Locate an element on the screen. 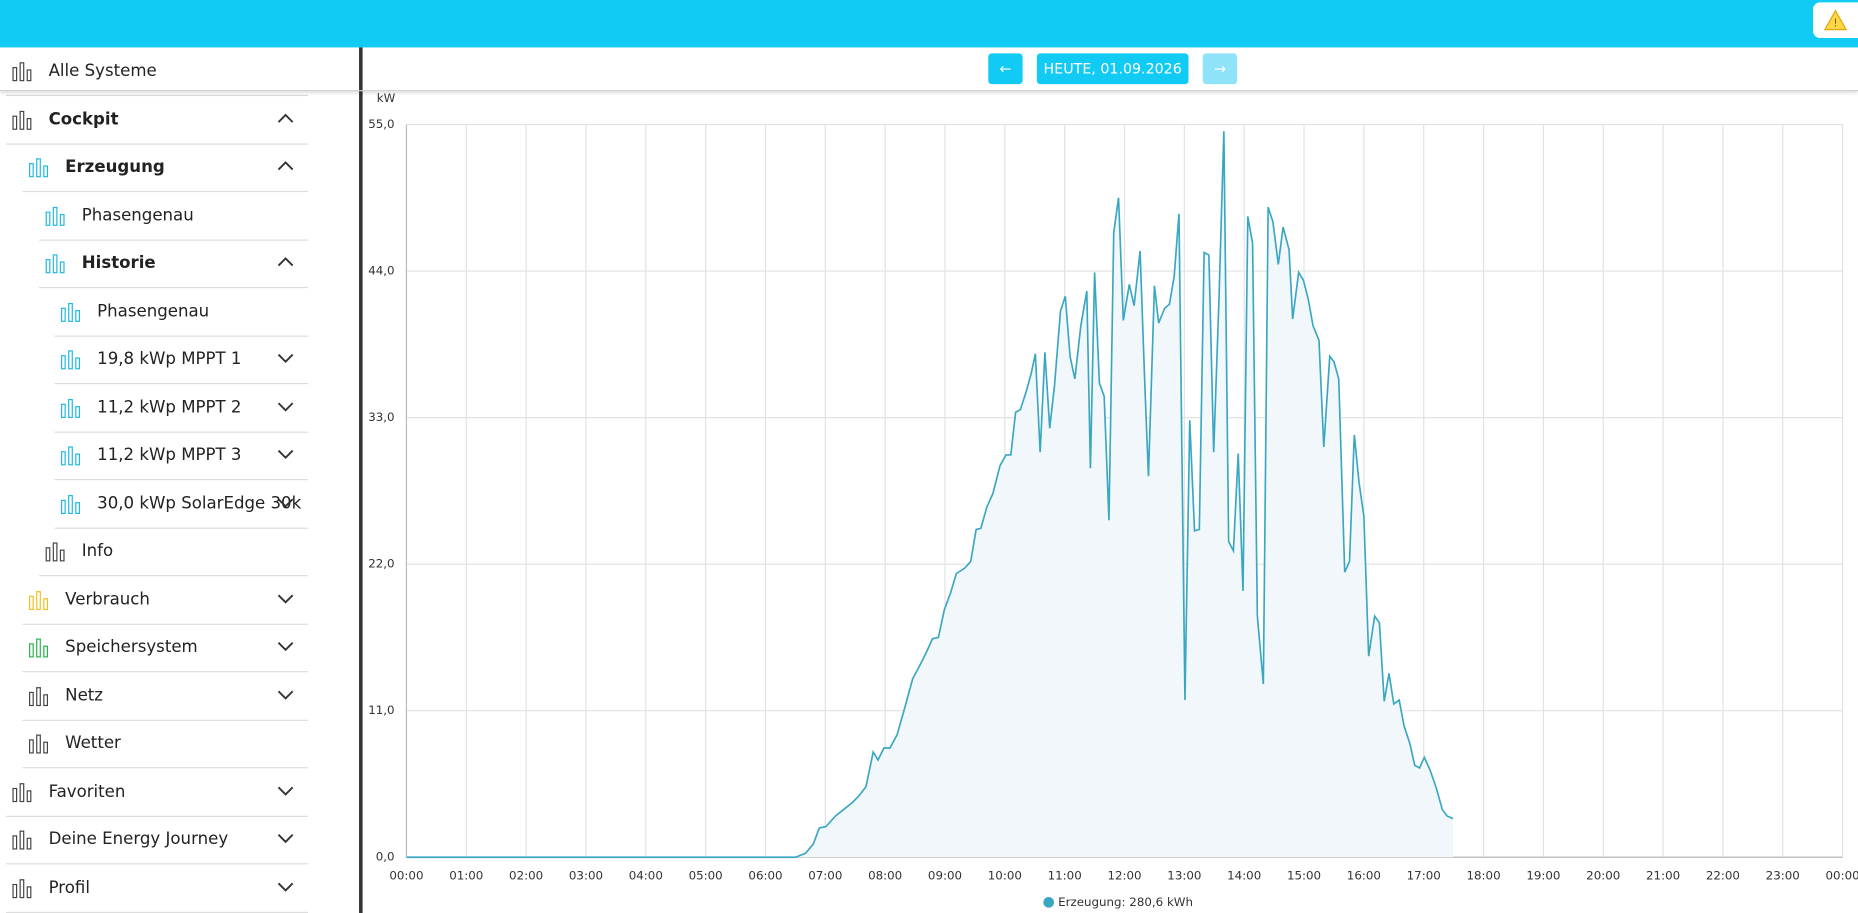  y-tick-label: 44,0 is located at coordinates (381, 271).